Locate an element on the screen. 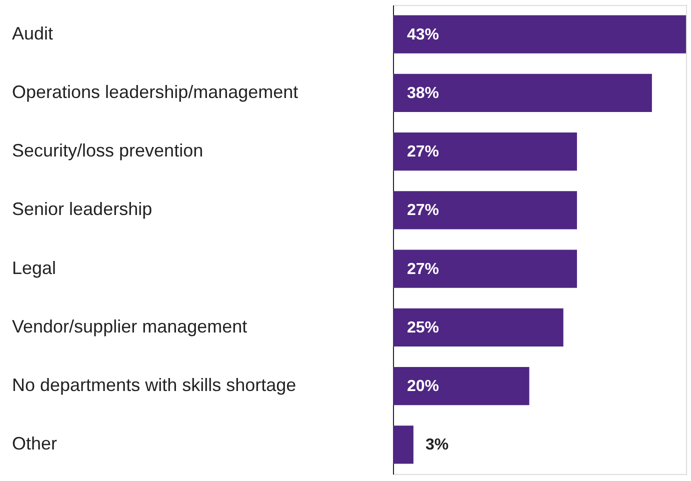  data-label: 43% is located at coordinates (423, 35).